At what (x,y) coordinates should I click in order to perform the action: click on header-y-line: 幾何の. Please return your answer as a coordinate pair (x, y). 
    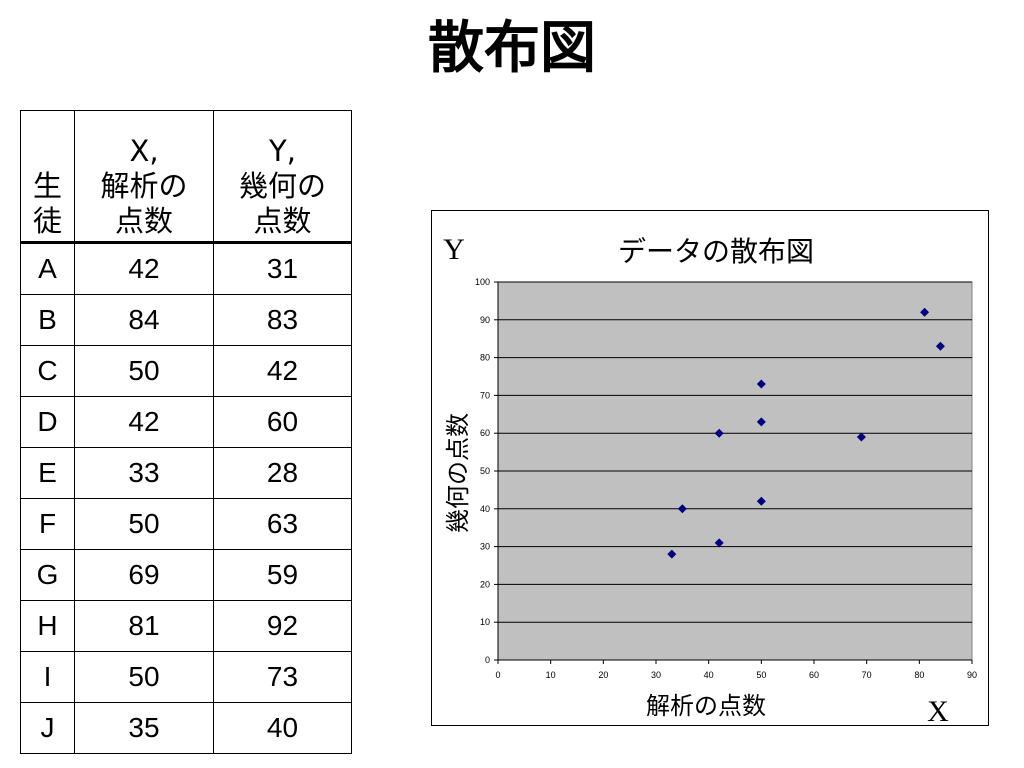
    Looking at the image, I should click on (282, 186).